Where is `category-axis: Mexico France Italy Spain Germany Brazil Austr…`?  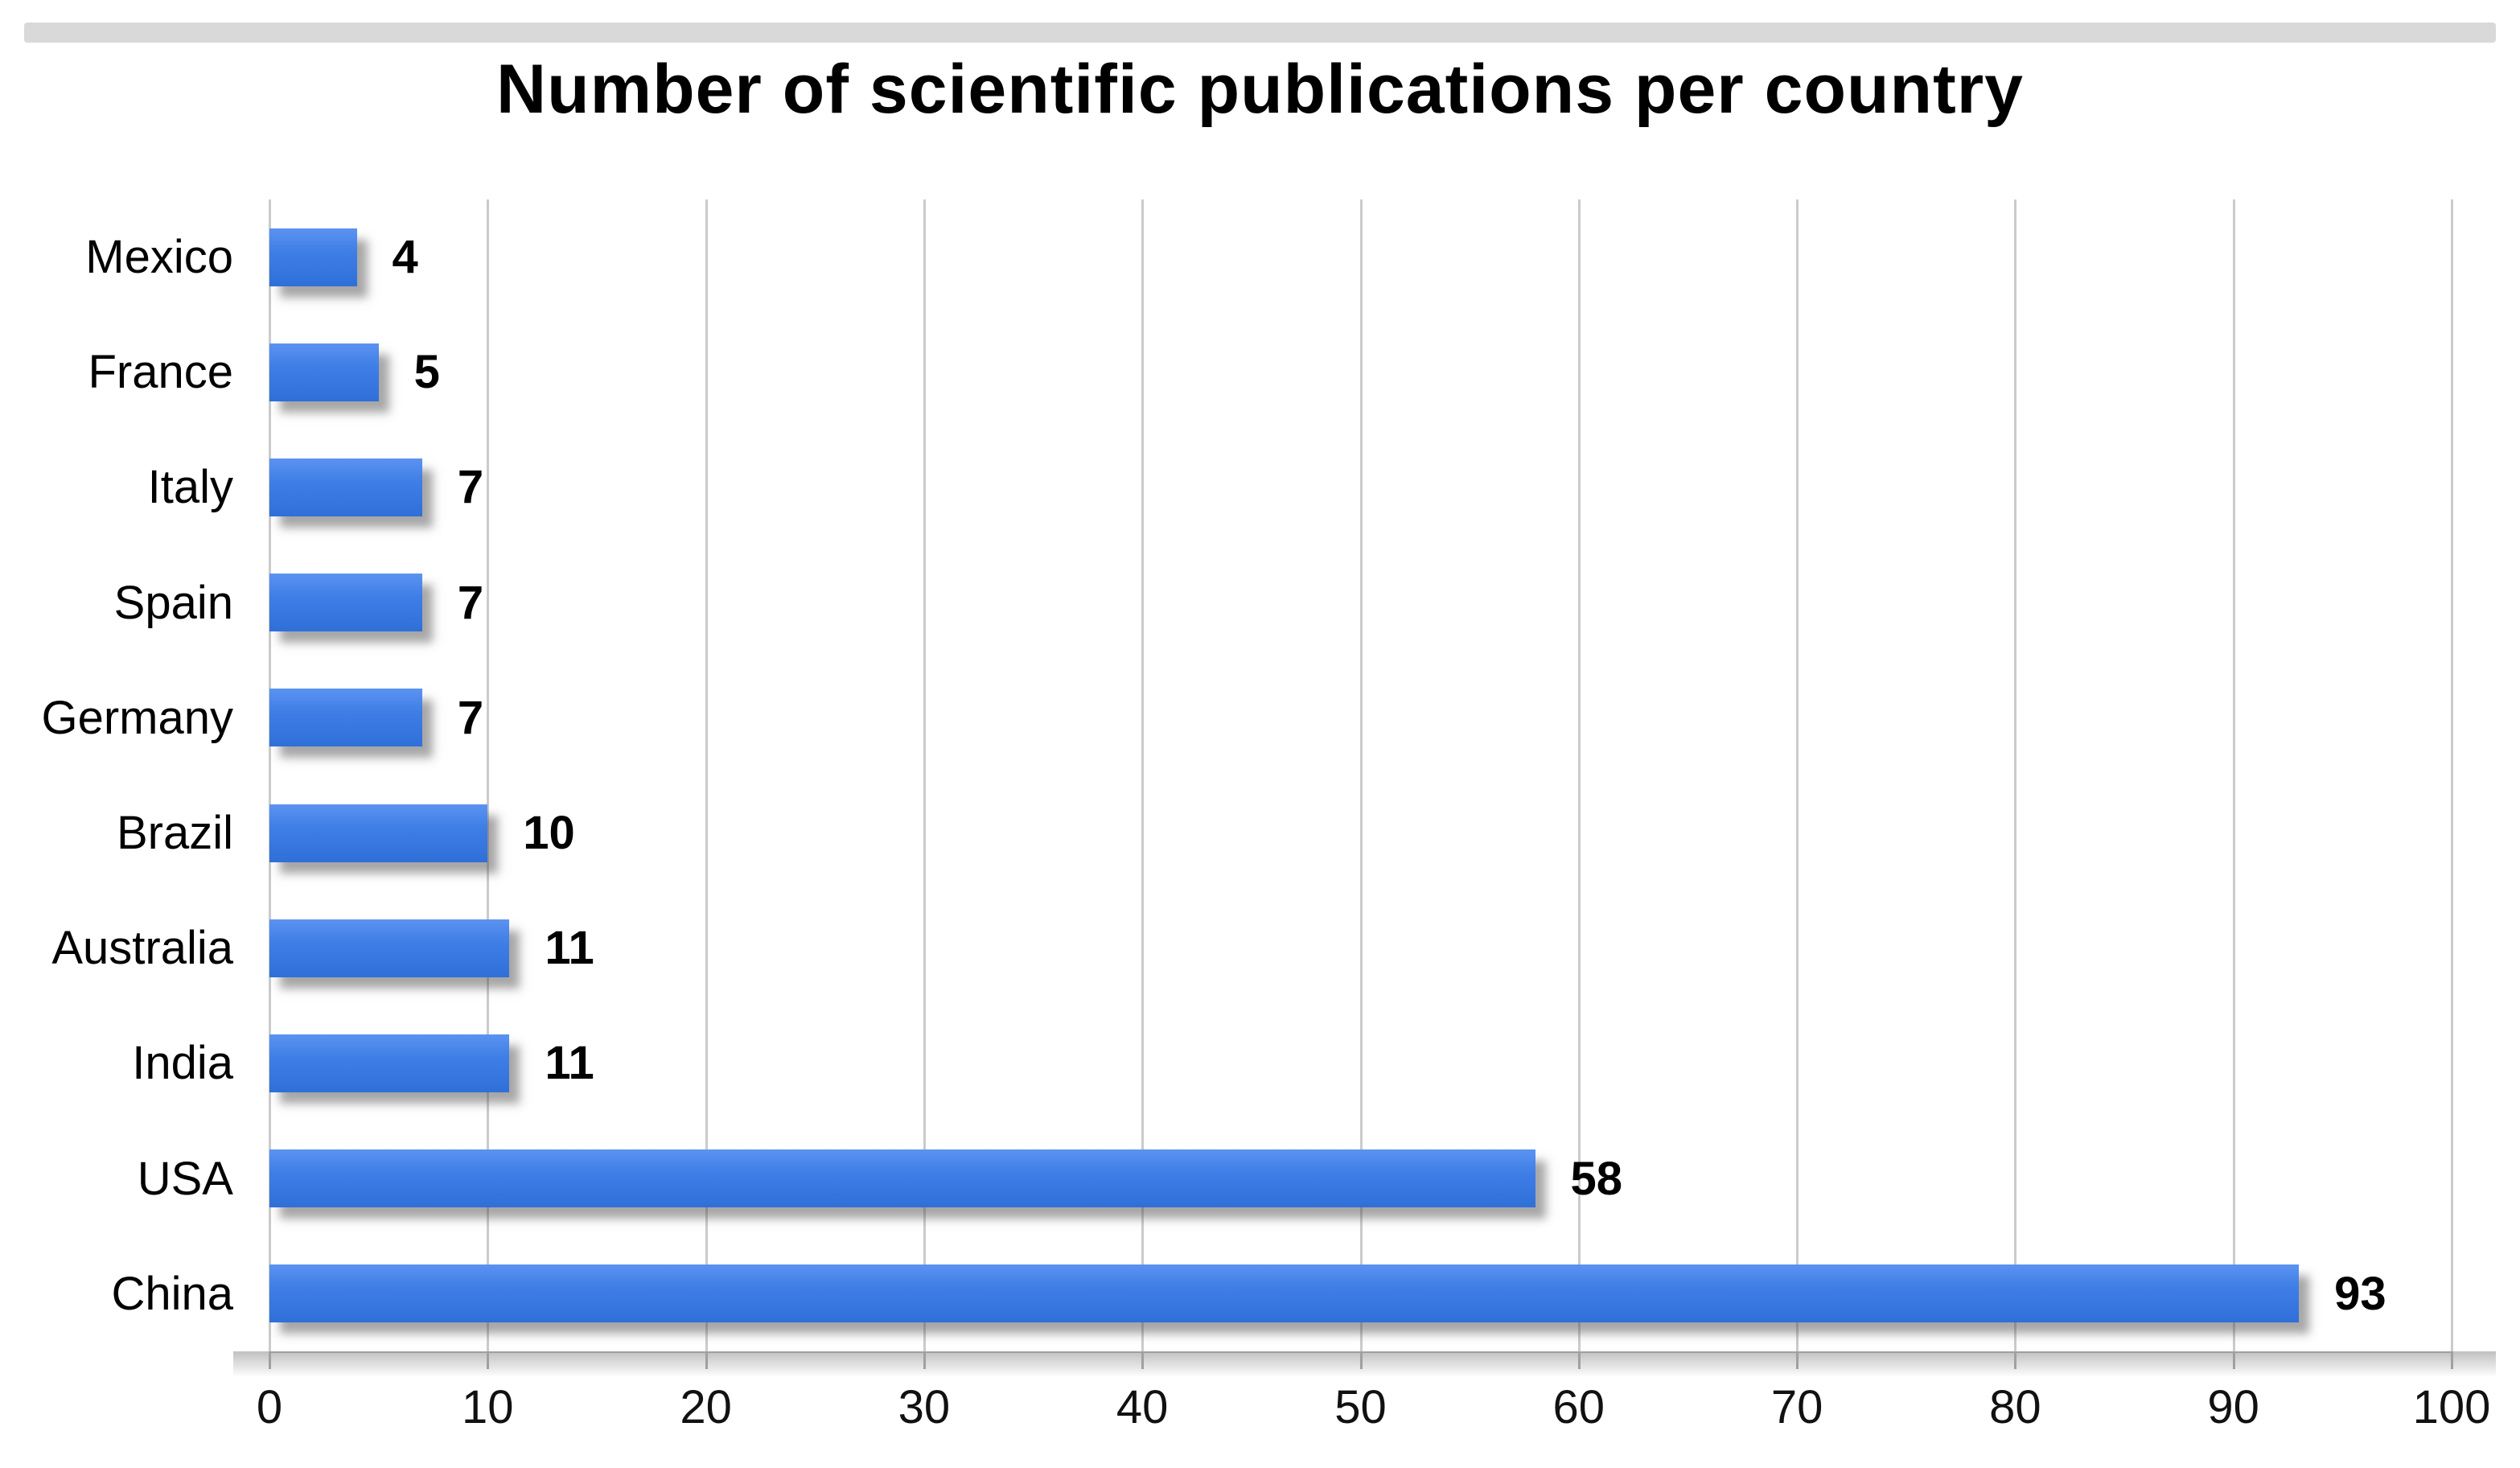
category-axis: Mexico France Italy Spain Germany Brazil Austr… is located at coordinates (117, 775).